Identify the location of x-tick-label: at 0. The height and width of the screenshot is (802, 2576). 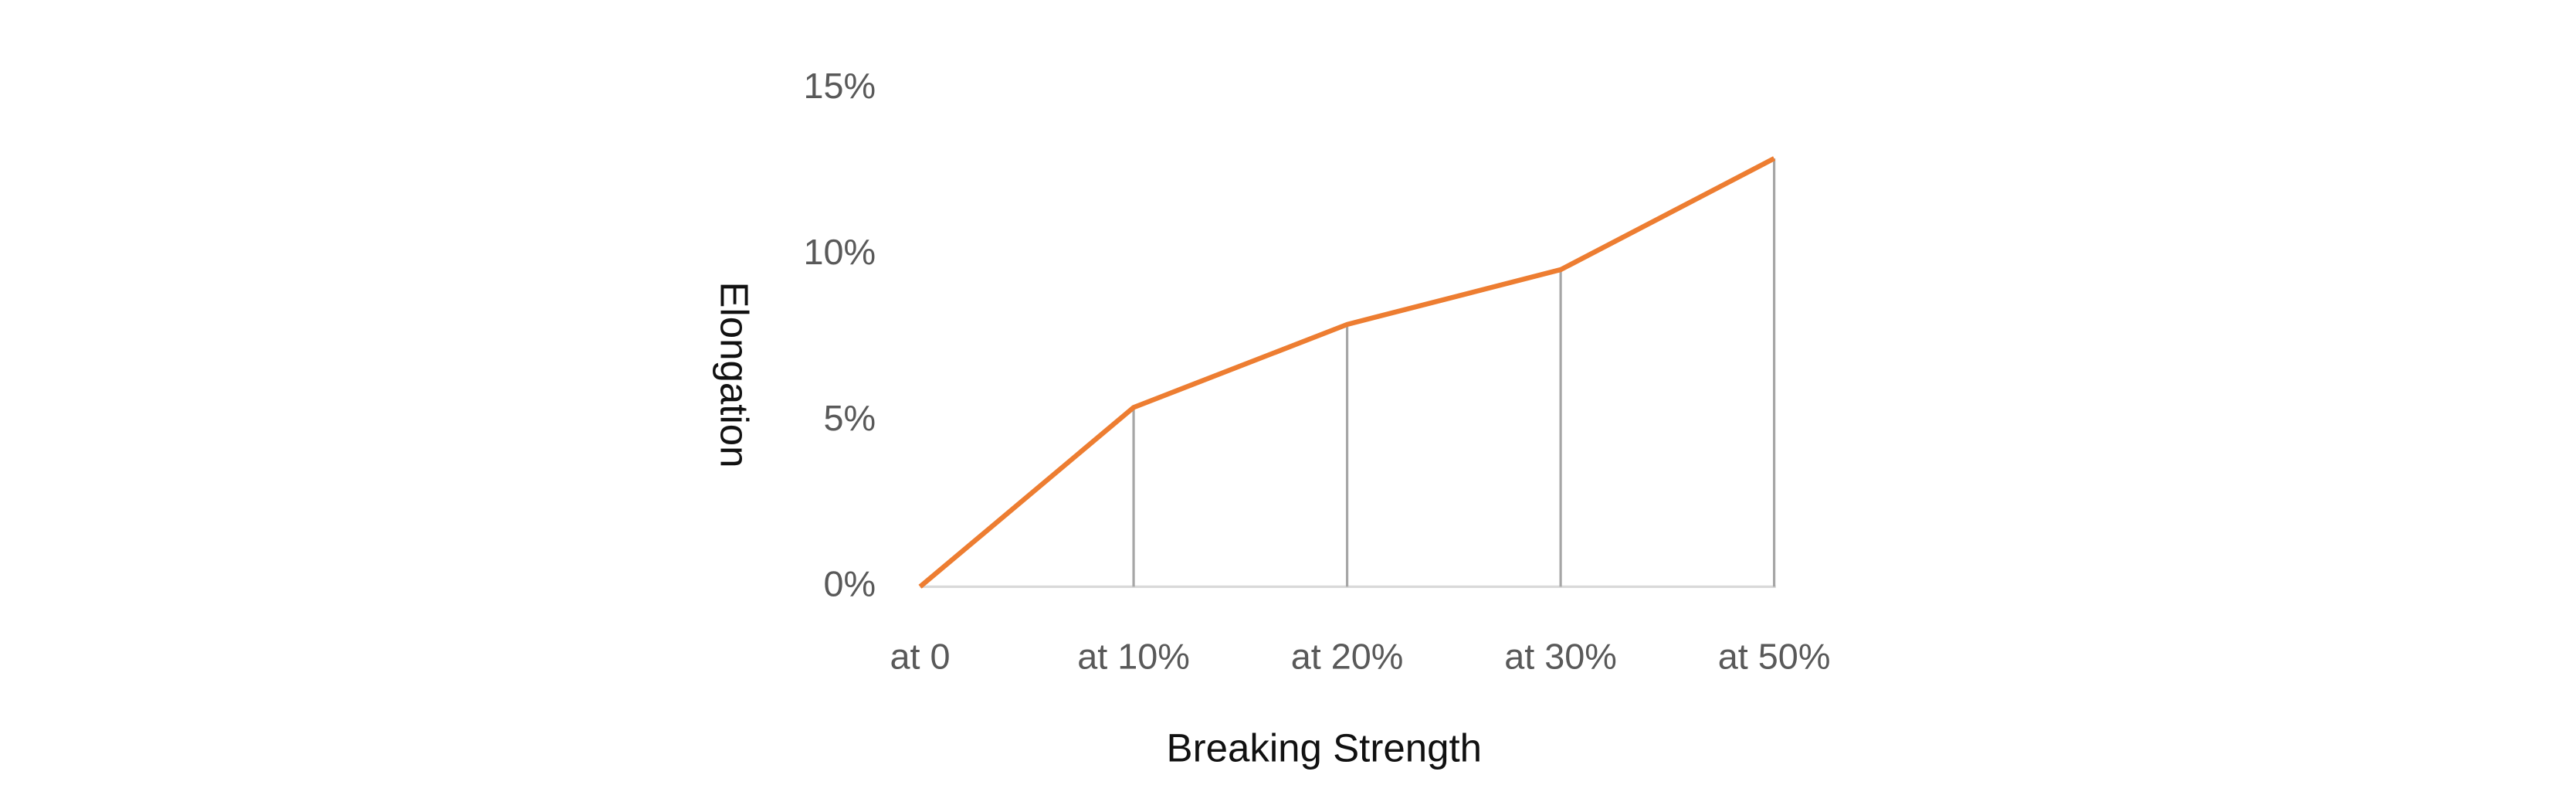
(920, 656).